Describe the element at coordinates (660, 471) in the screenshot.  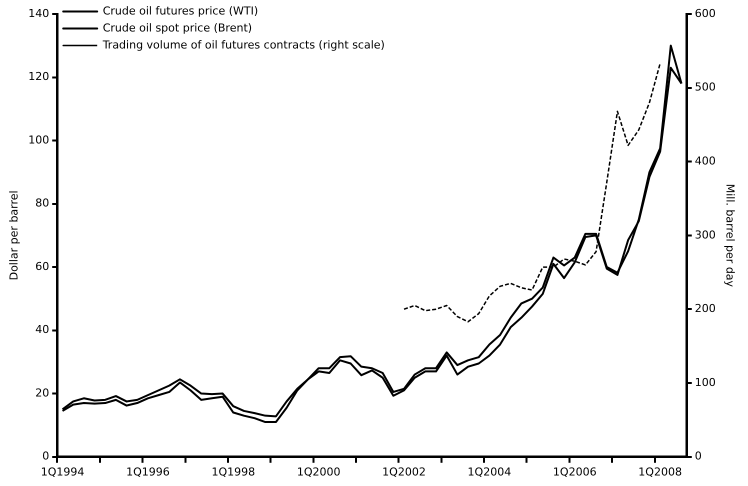
I see `x-tick-label: 1Q2008` at that location.